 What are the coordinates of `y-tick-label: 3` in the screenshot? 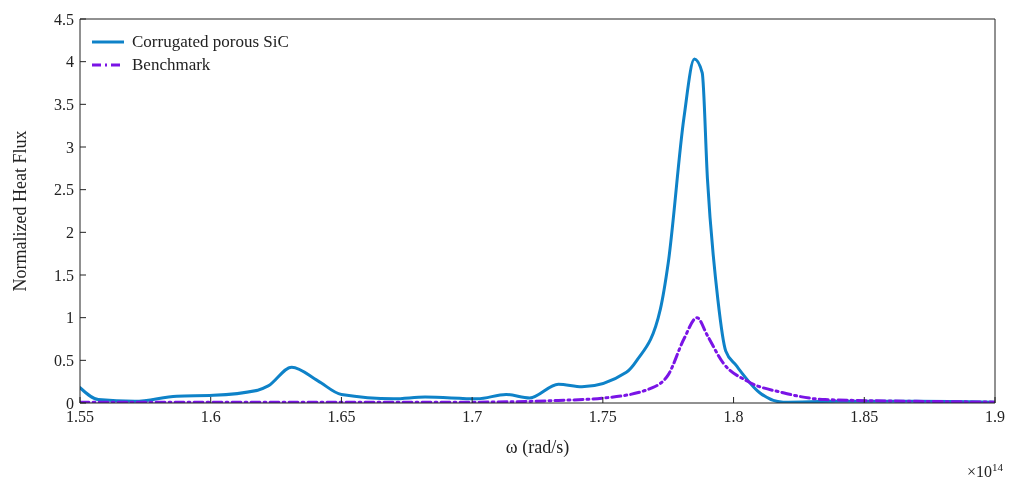 It's located at (70, 147).